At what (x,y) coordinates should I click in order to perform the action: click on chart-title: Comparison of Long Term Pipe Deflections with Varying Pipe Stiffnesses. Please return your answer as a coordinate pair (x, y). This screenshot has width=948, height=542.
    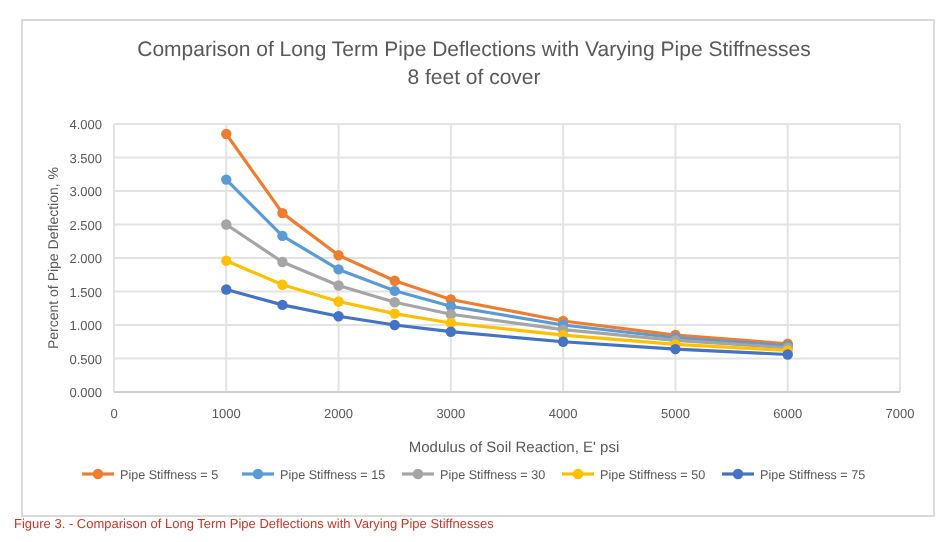
    Looking at the image, I should click on (474, 50).